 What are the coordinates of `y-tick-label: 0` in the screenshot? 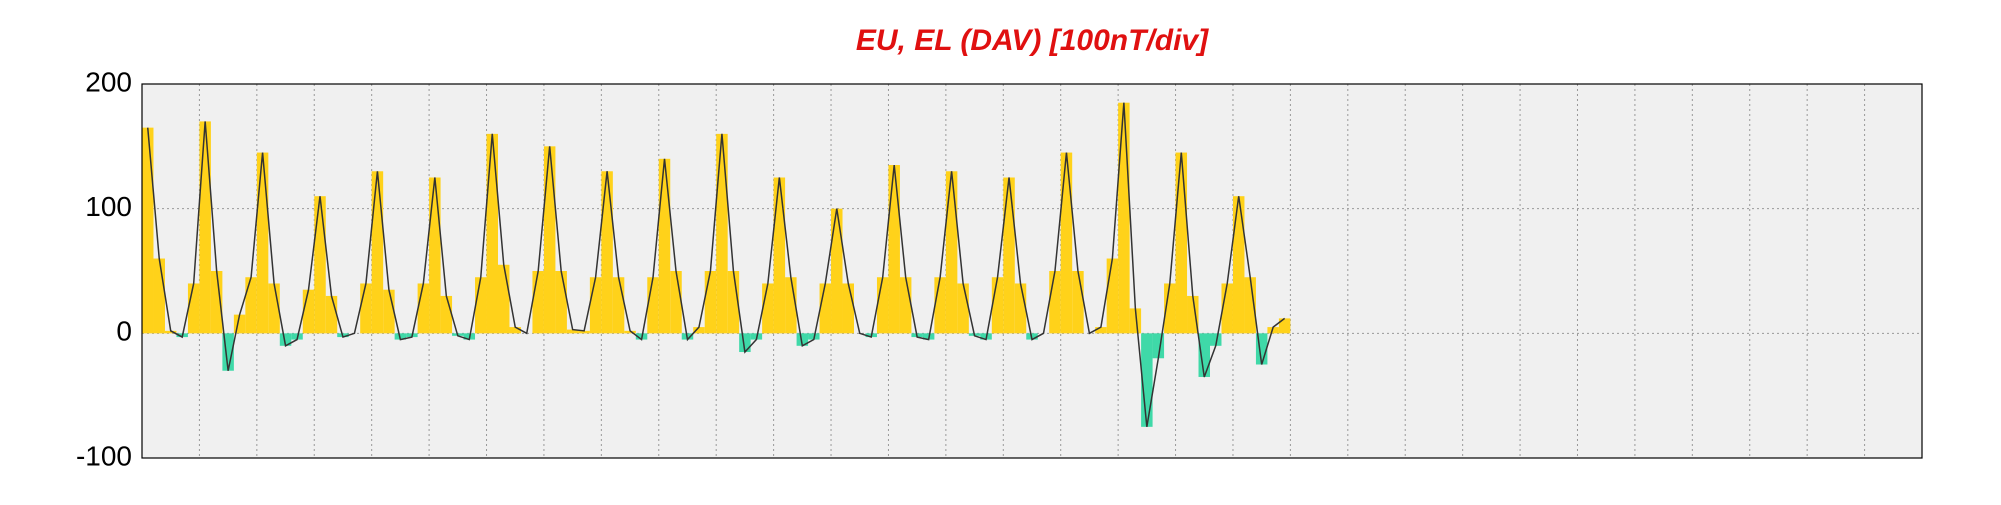 It's located at (124, 331).